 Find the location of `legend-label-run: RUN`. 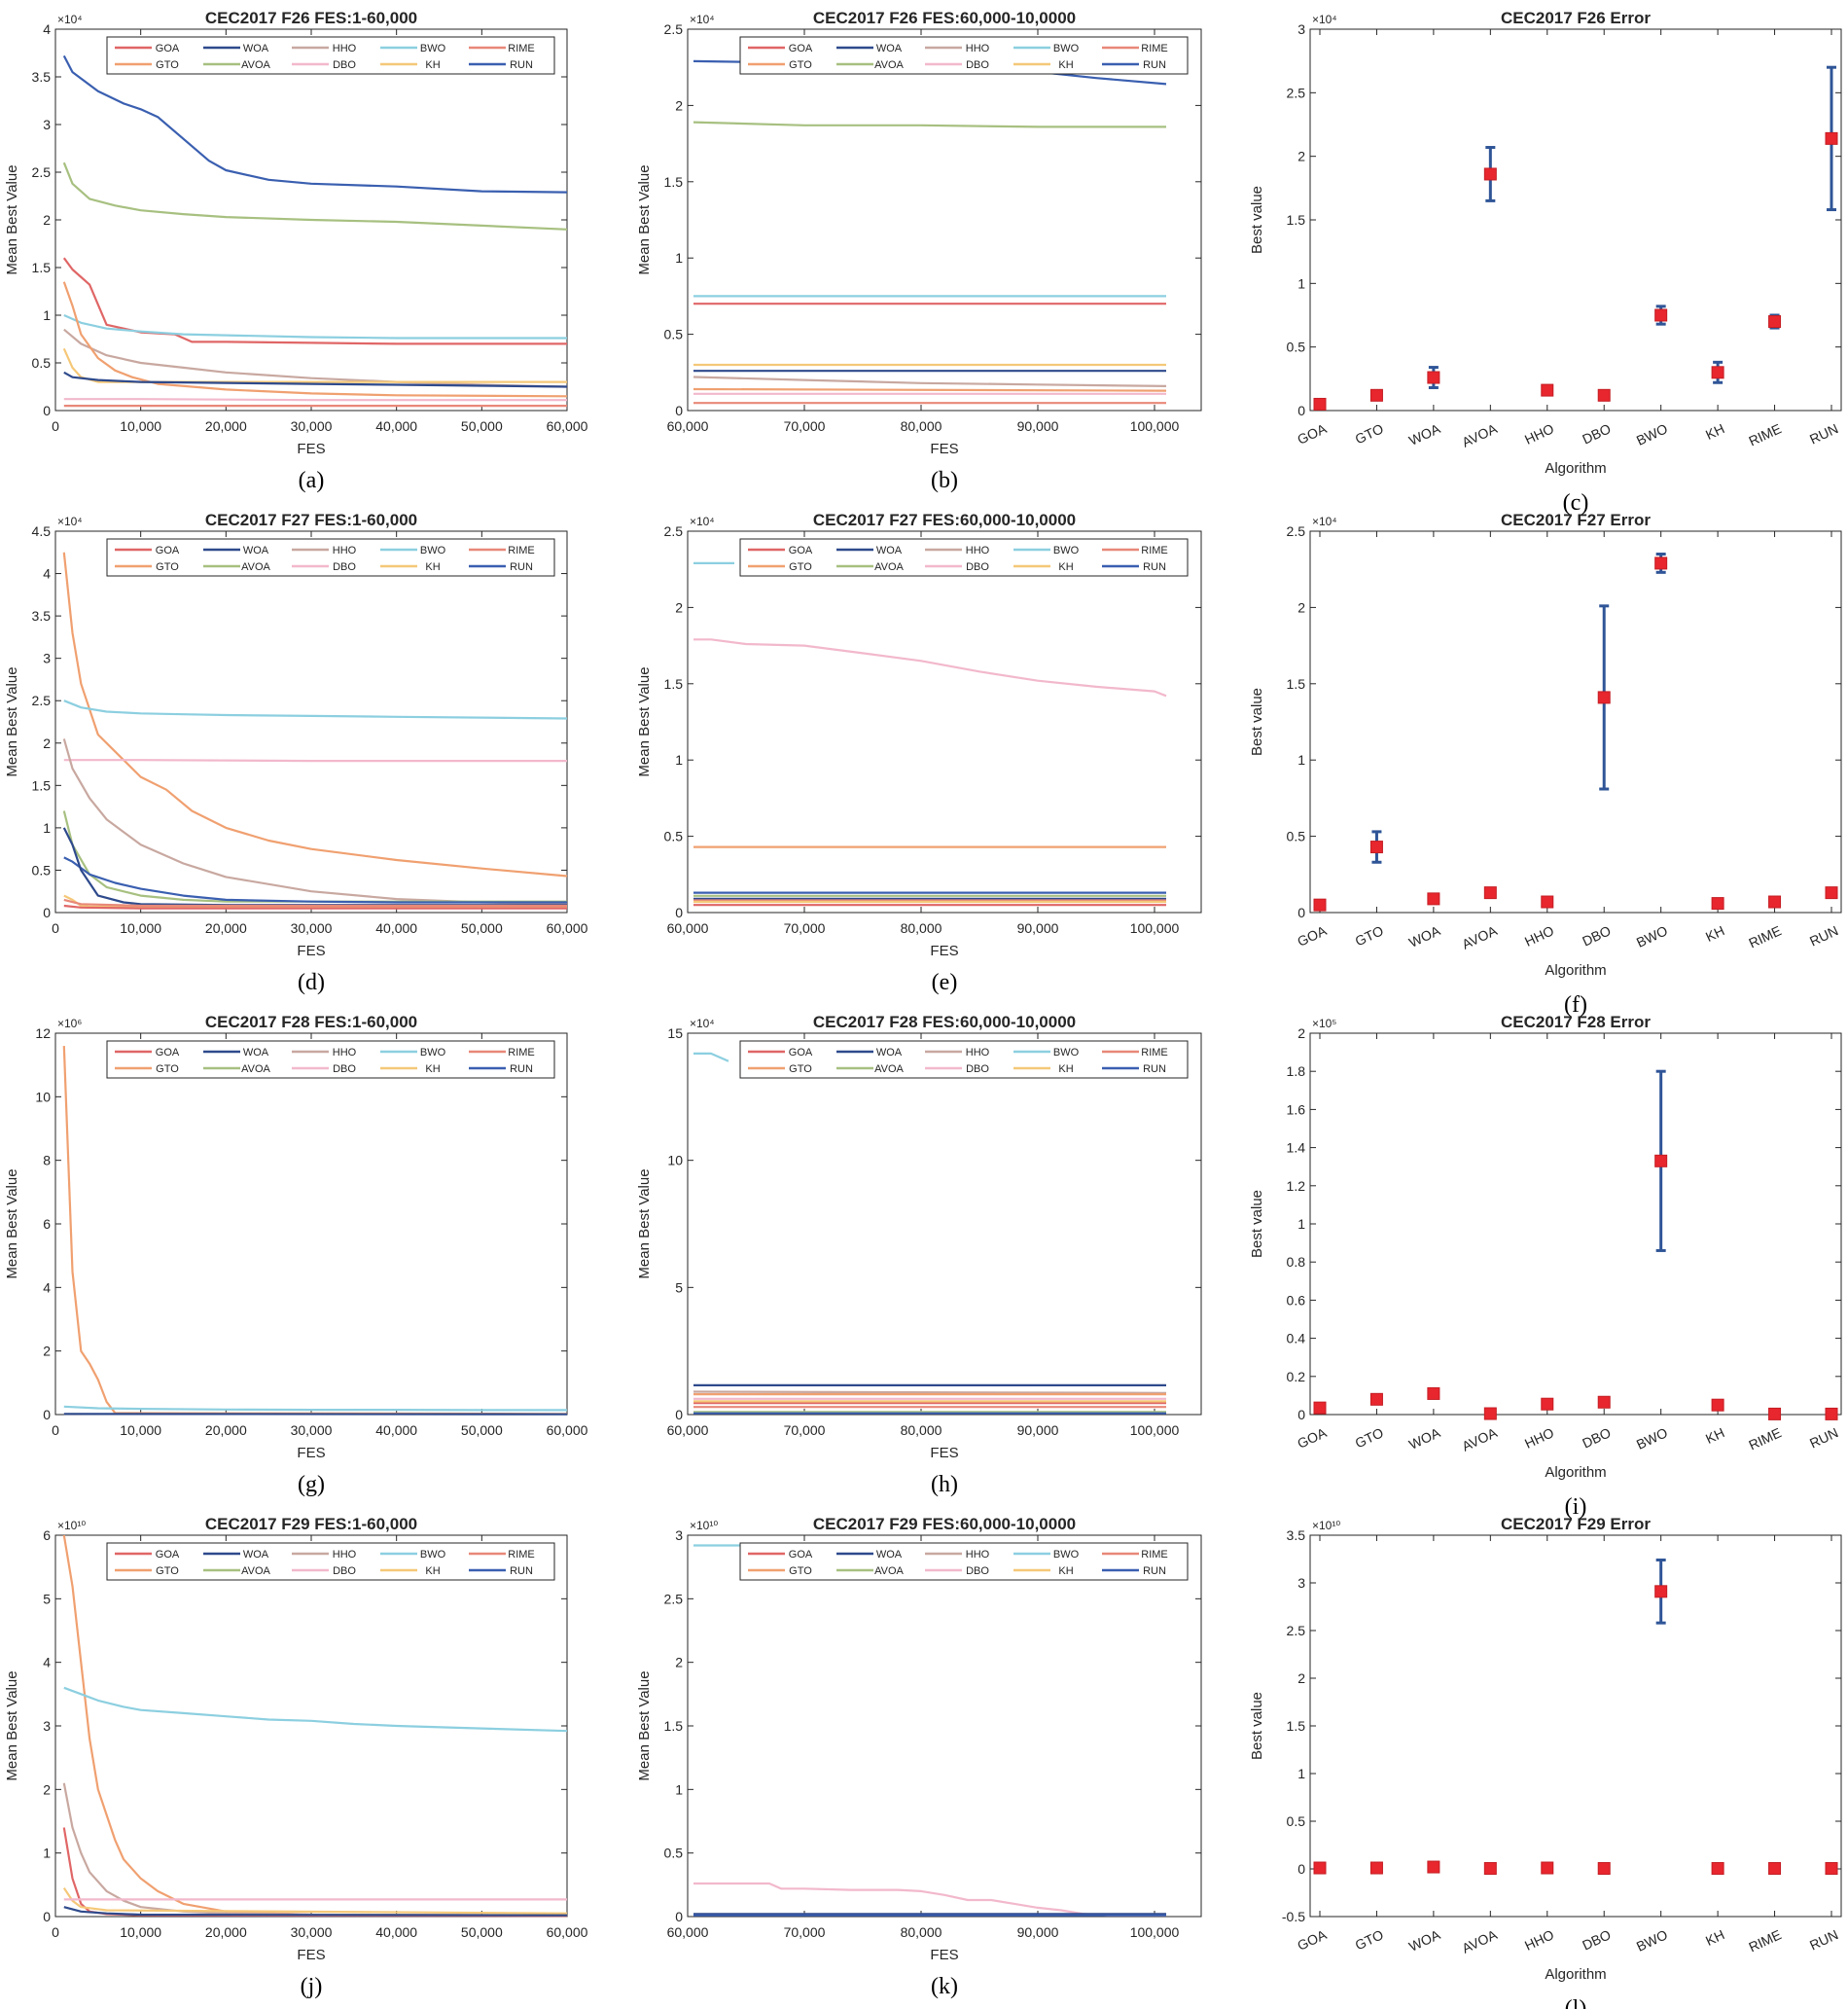

legend-label-run: RUN is located at coordinates (1155, 567).